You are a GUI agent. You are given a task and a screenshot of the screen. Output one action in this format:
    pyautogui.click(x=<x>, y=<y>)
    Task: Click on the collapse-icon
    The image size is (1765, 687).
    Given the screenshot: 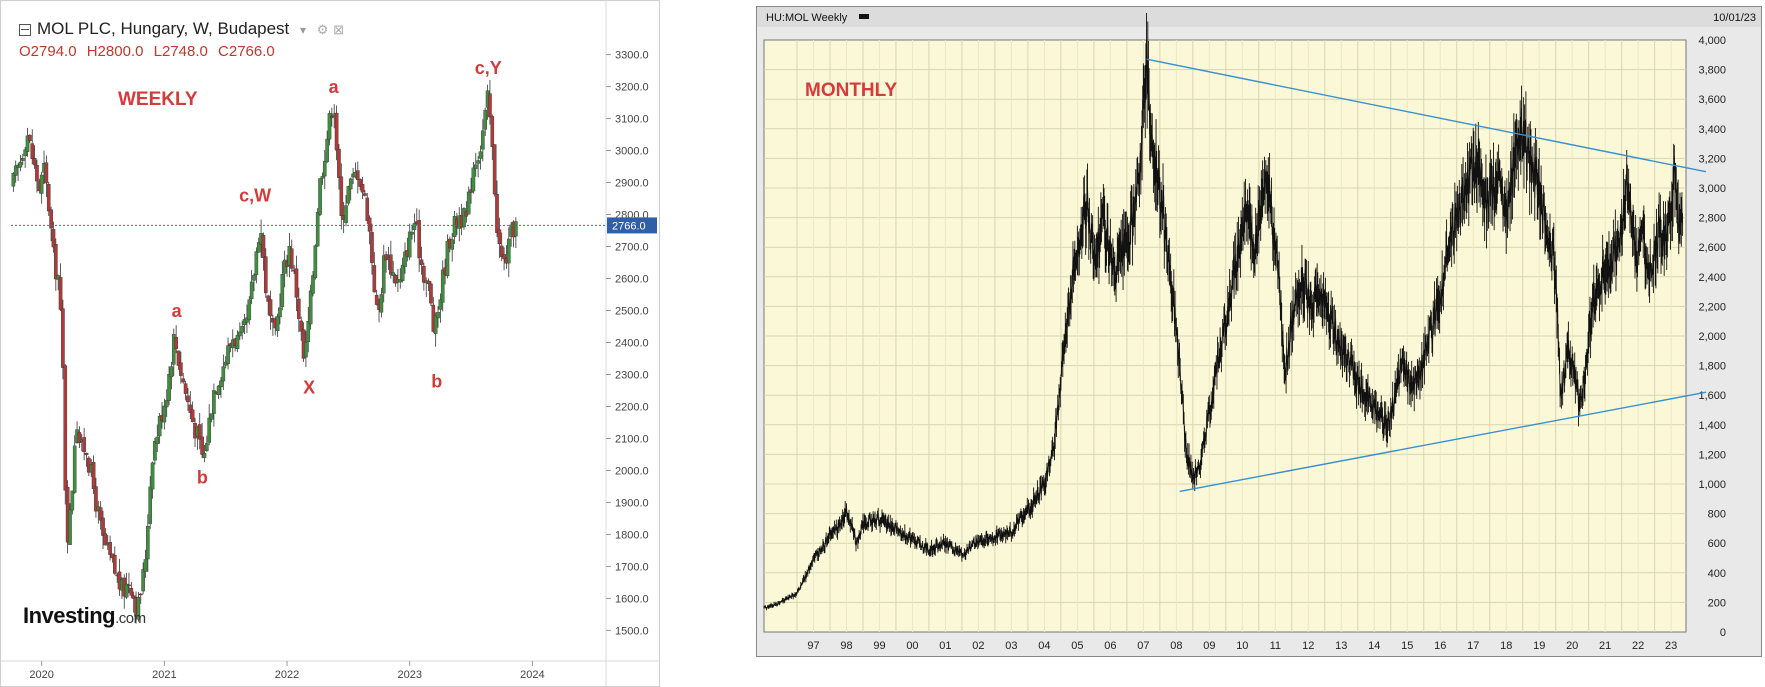 What is the action you would take?
    pyautogui.click(x=25, y=29)
    